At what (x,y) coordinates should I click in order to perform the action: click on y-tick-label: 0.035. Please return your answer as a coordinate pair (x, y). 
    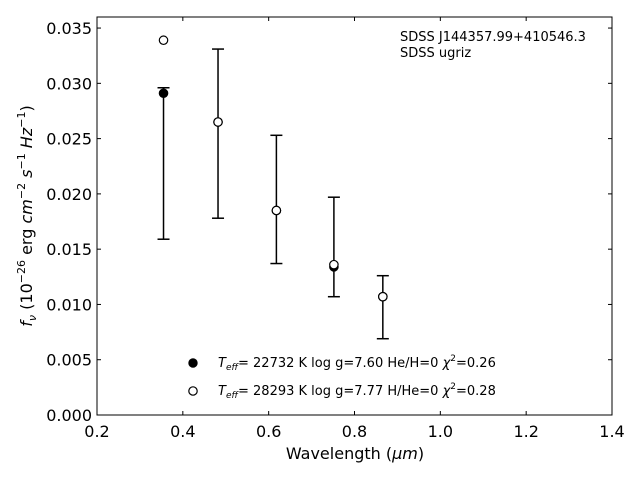
    Looking at the image, I should click on (69, 28).